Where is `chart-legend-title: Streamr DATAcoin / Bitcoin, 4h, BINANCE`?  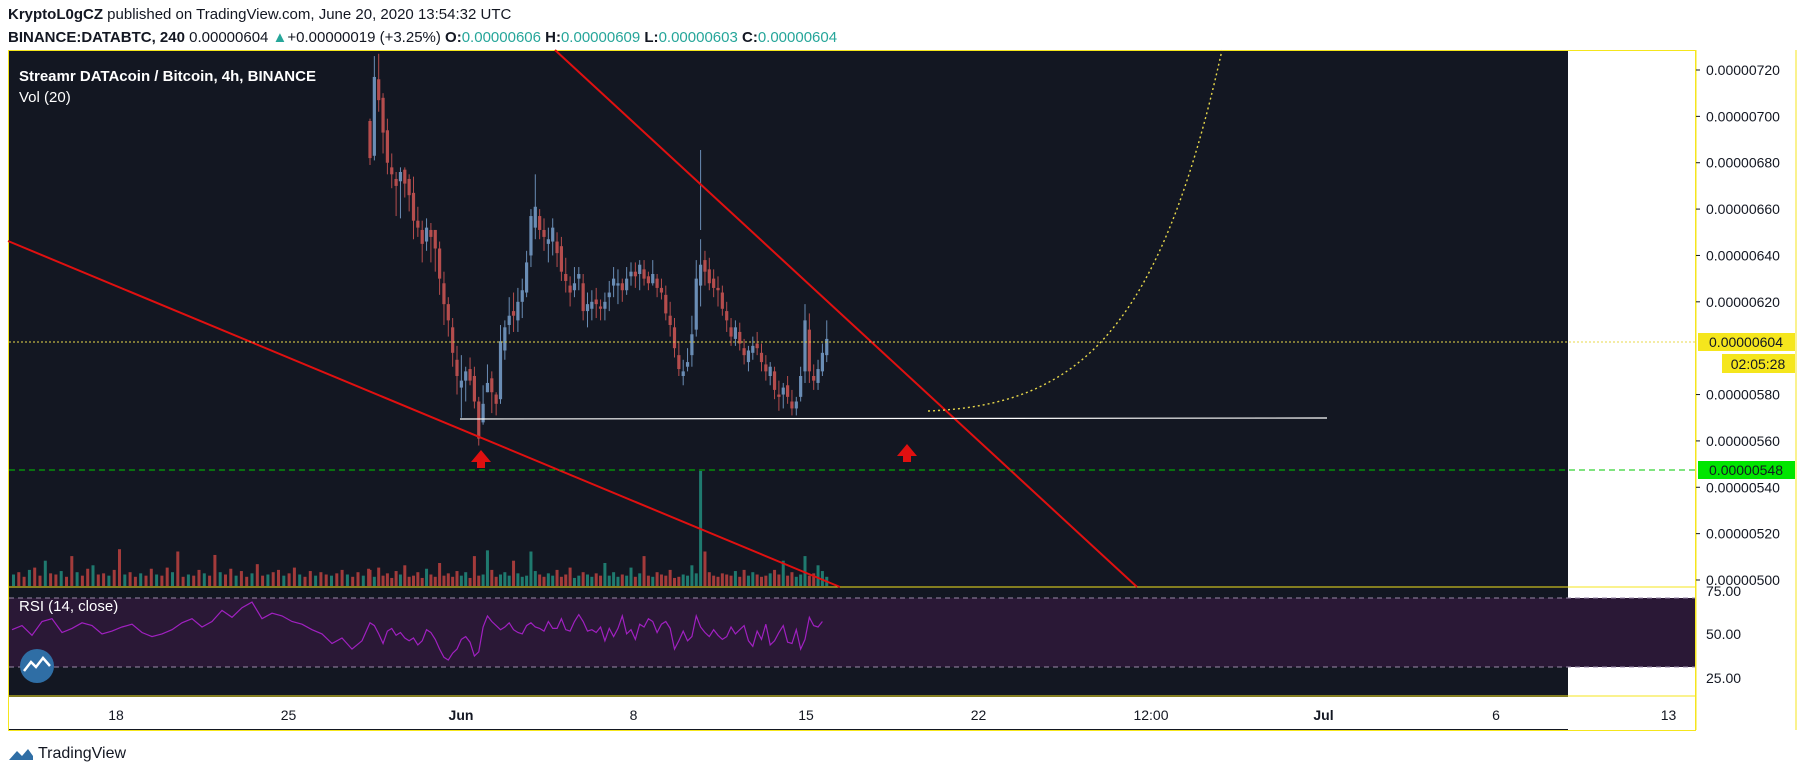 chart-legend-title: Streamr DATAcoin / Bitcoin, 4h, BINANCE is located at coordinates (167, 76).